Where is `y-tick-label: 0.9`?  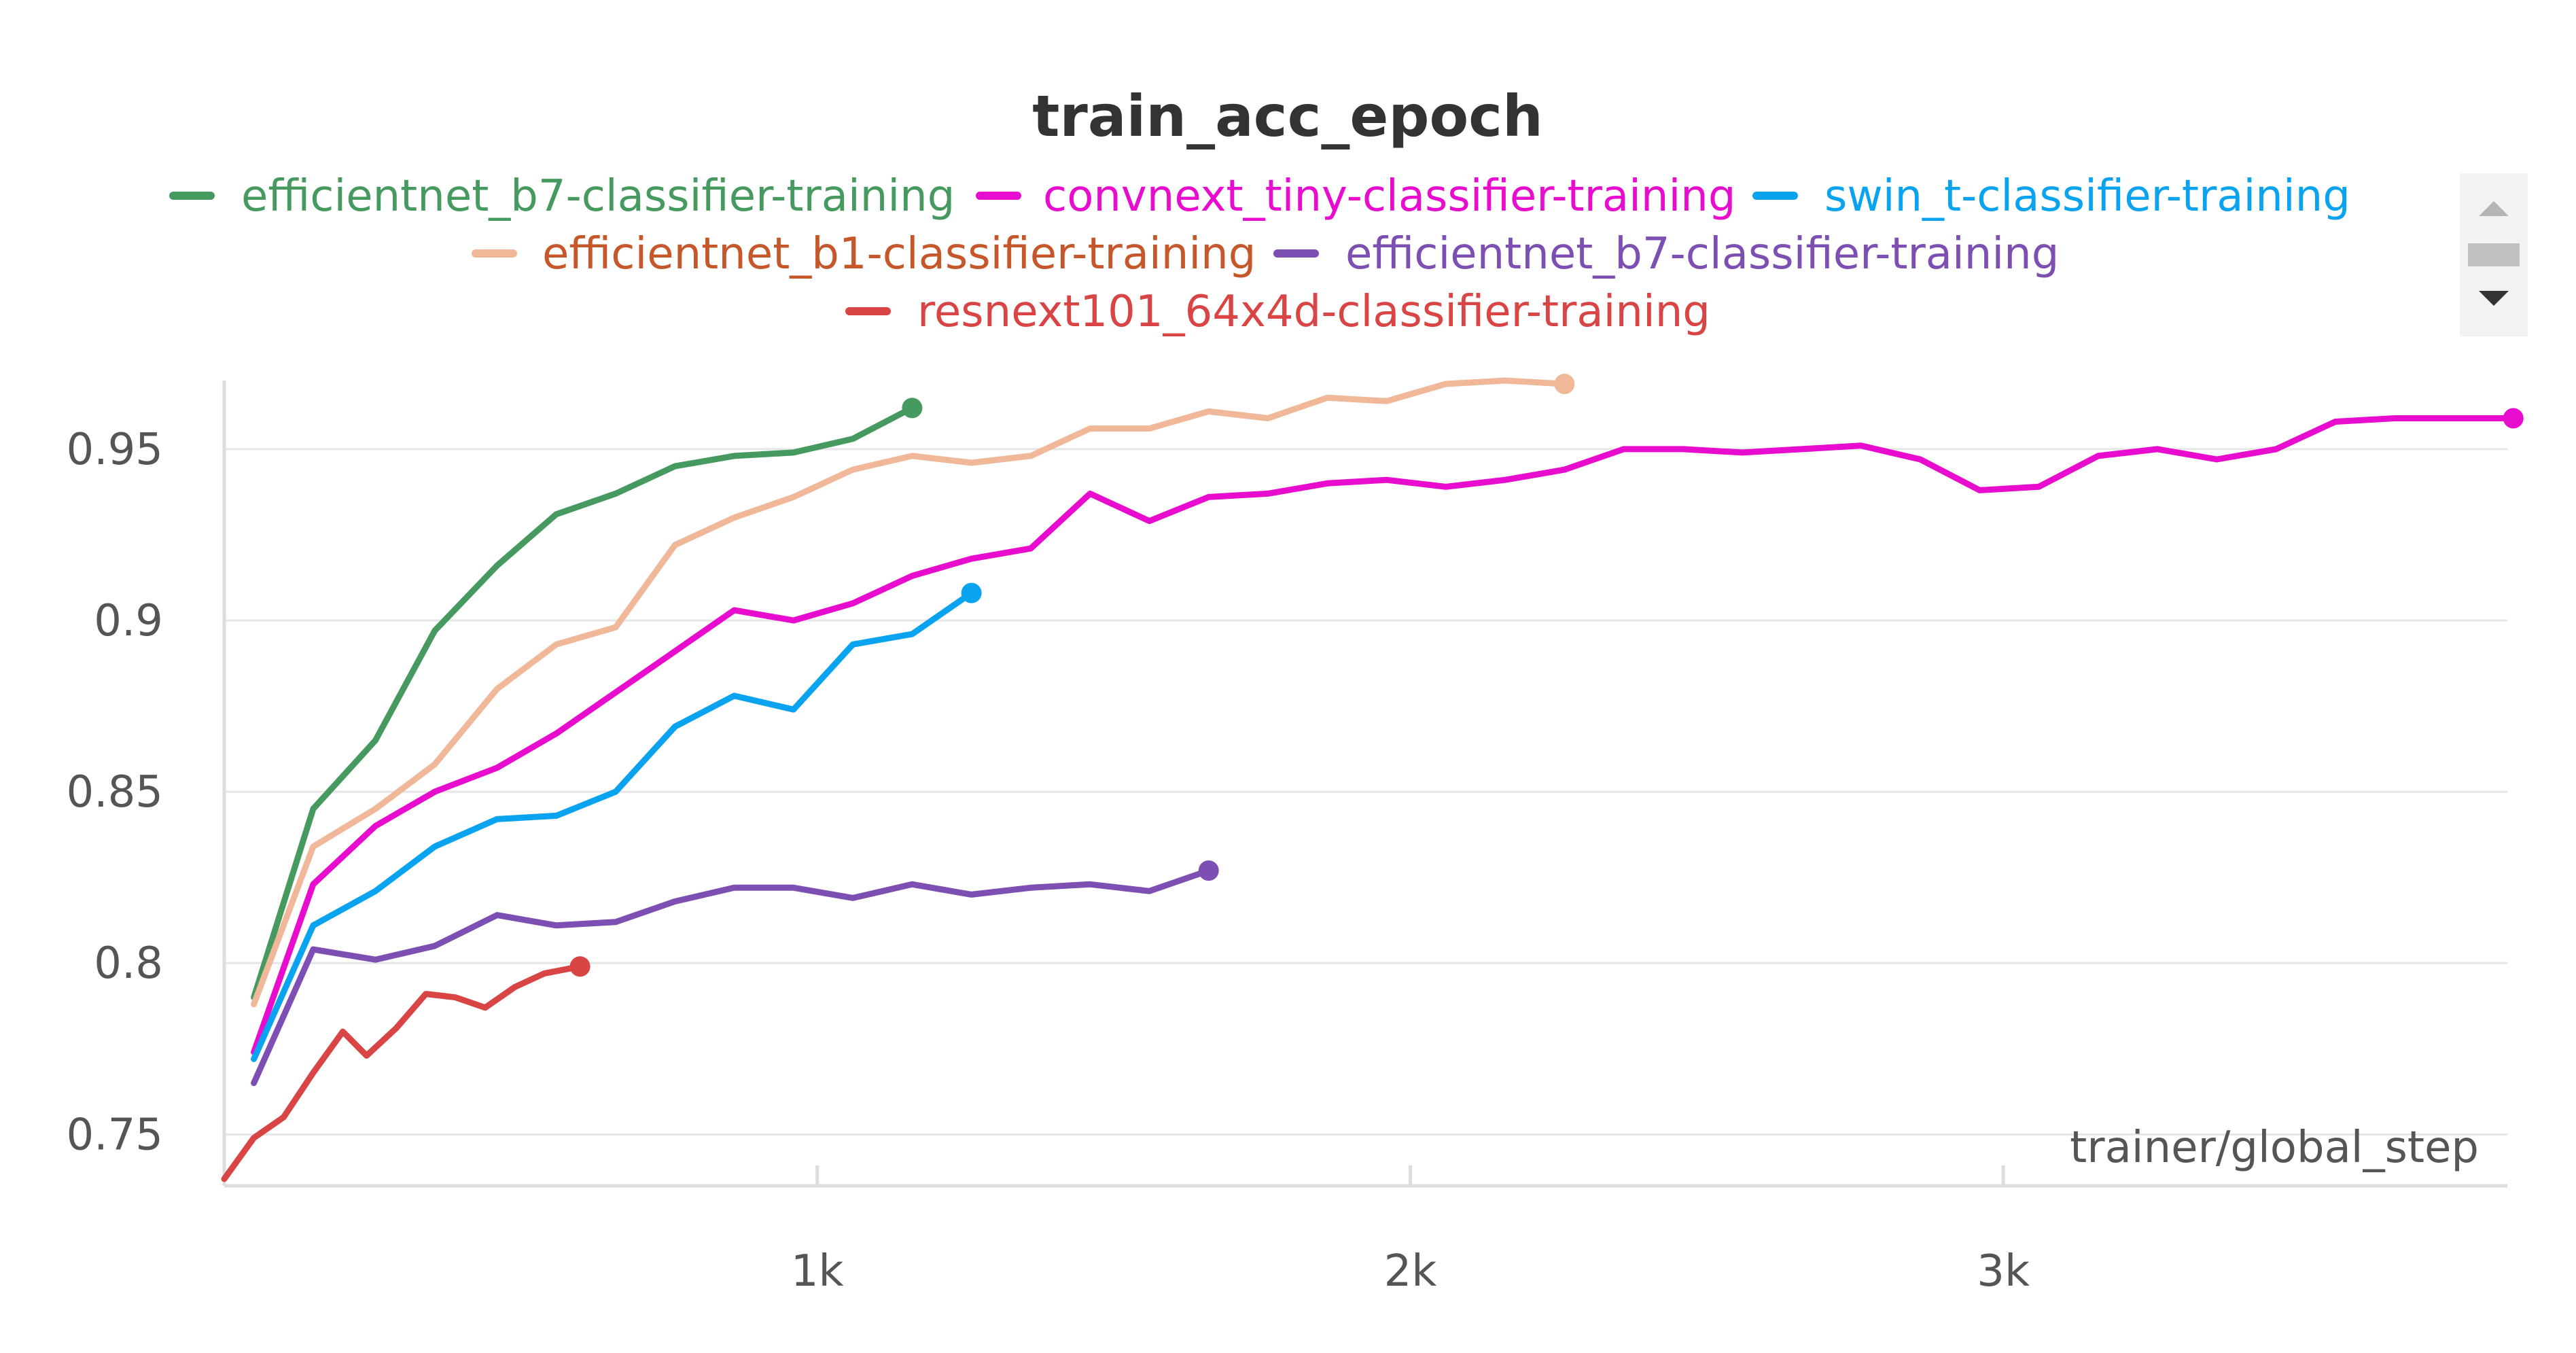 y-tick-label: 0.9 is located at coordinates (128, 621).